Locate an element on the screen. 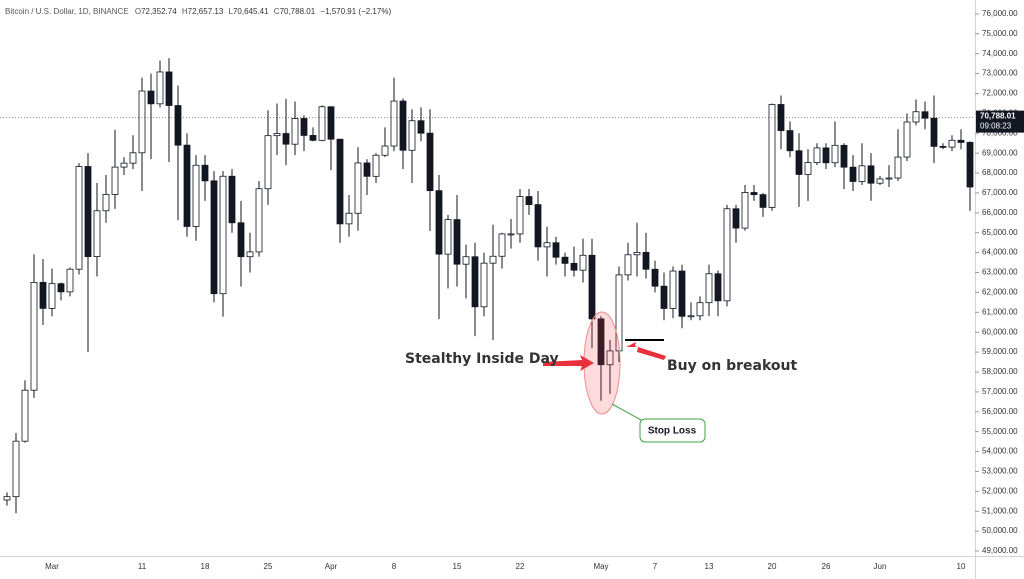 This screenshot has height=579, width=1024. x-tick-label: Apr is located at coordinates (331, 566).